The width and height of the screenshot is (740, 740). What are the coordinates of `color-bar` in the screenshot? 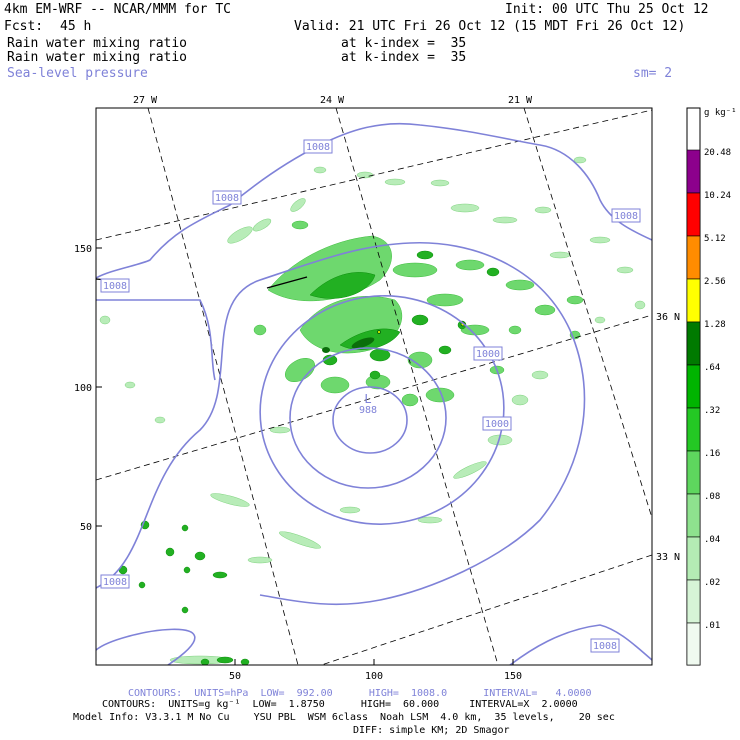 It's located at (693, 386).